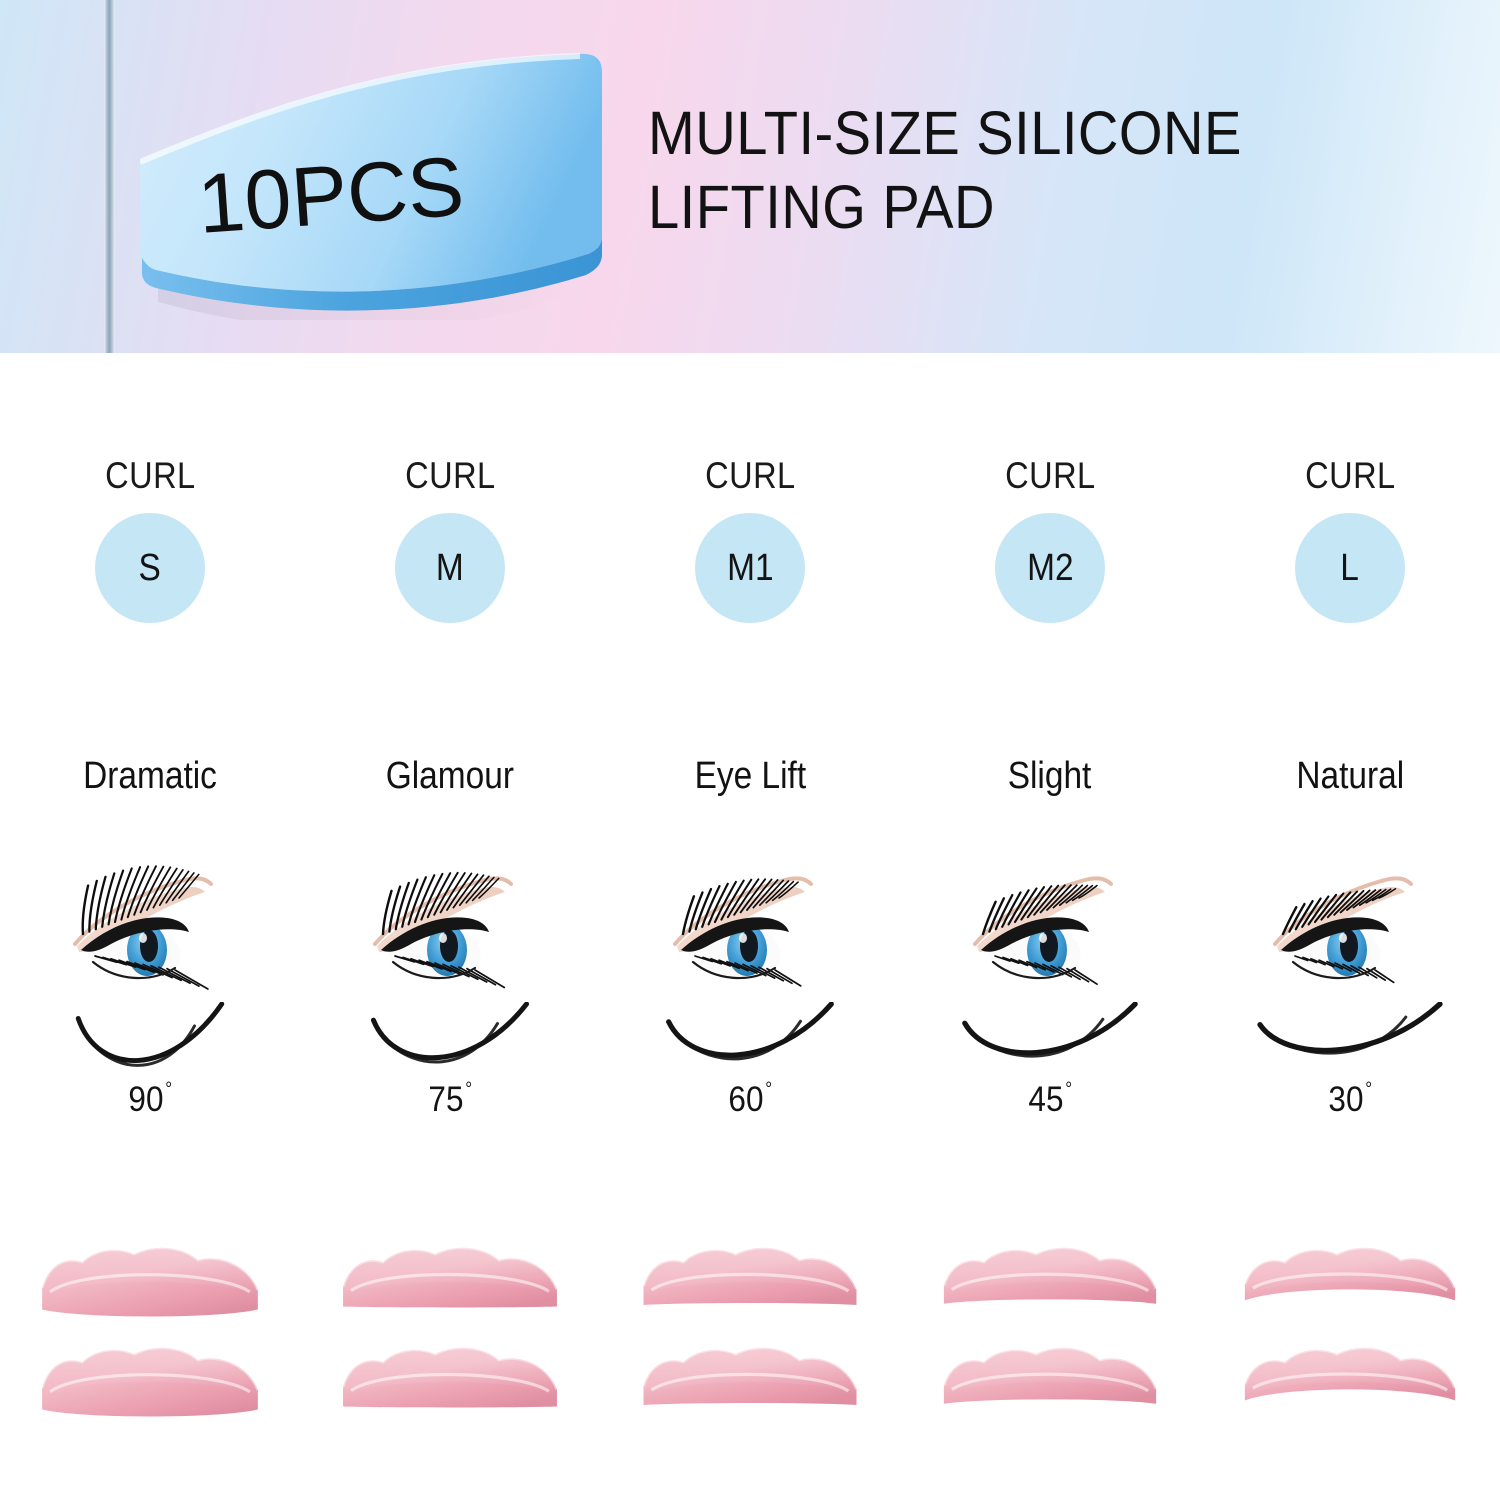 Image resolution: width=1500 pixels, height=1500 pixels. I want to click on pieces-ribbon: 10PCS, so click(374, 189).